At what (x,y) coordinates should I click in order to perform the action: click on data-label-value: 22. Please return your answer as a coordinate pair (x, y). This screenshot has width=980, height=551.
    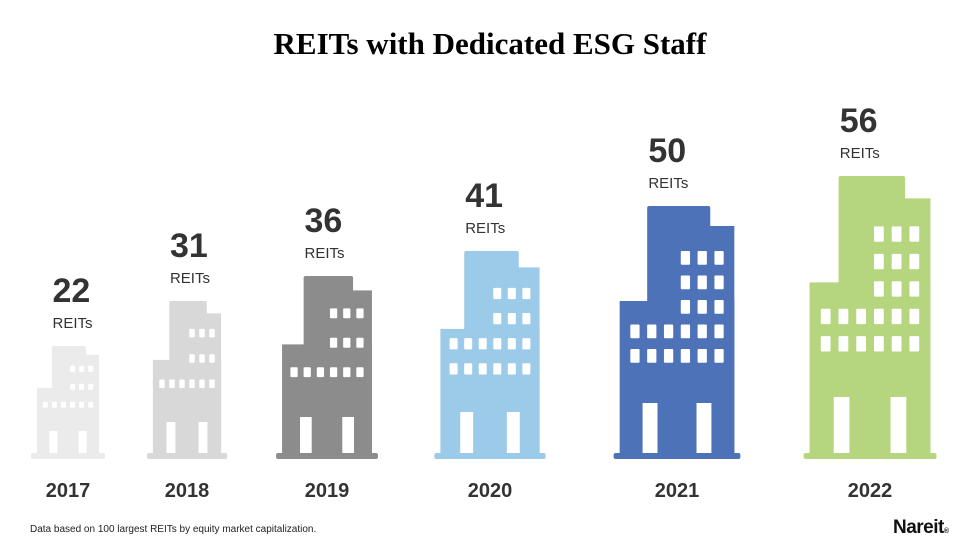
    Looking at the image, I should click on (72, 291).